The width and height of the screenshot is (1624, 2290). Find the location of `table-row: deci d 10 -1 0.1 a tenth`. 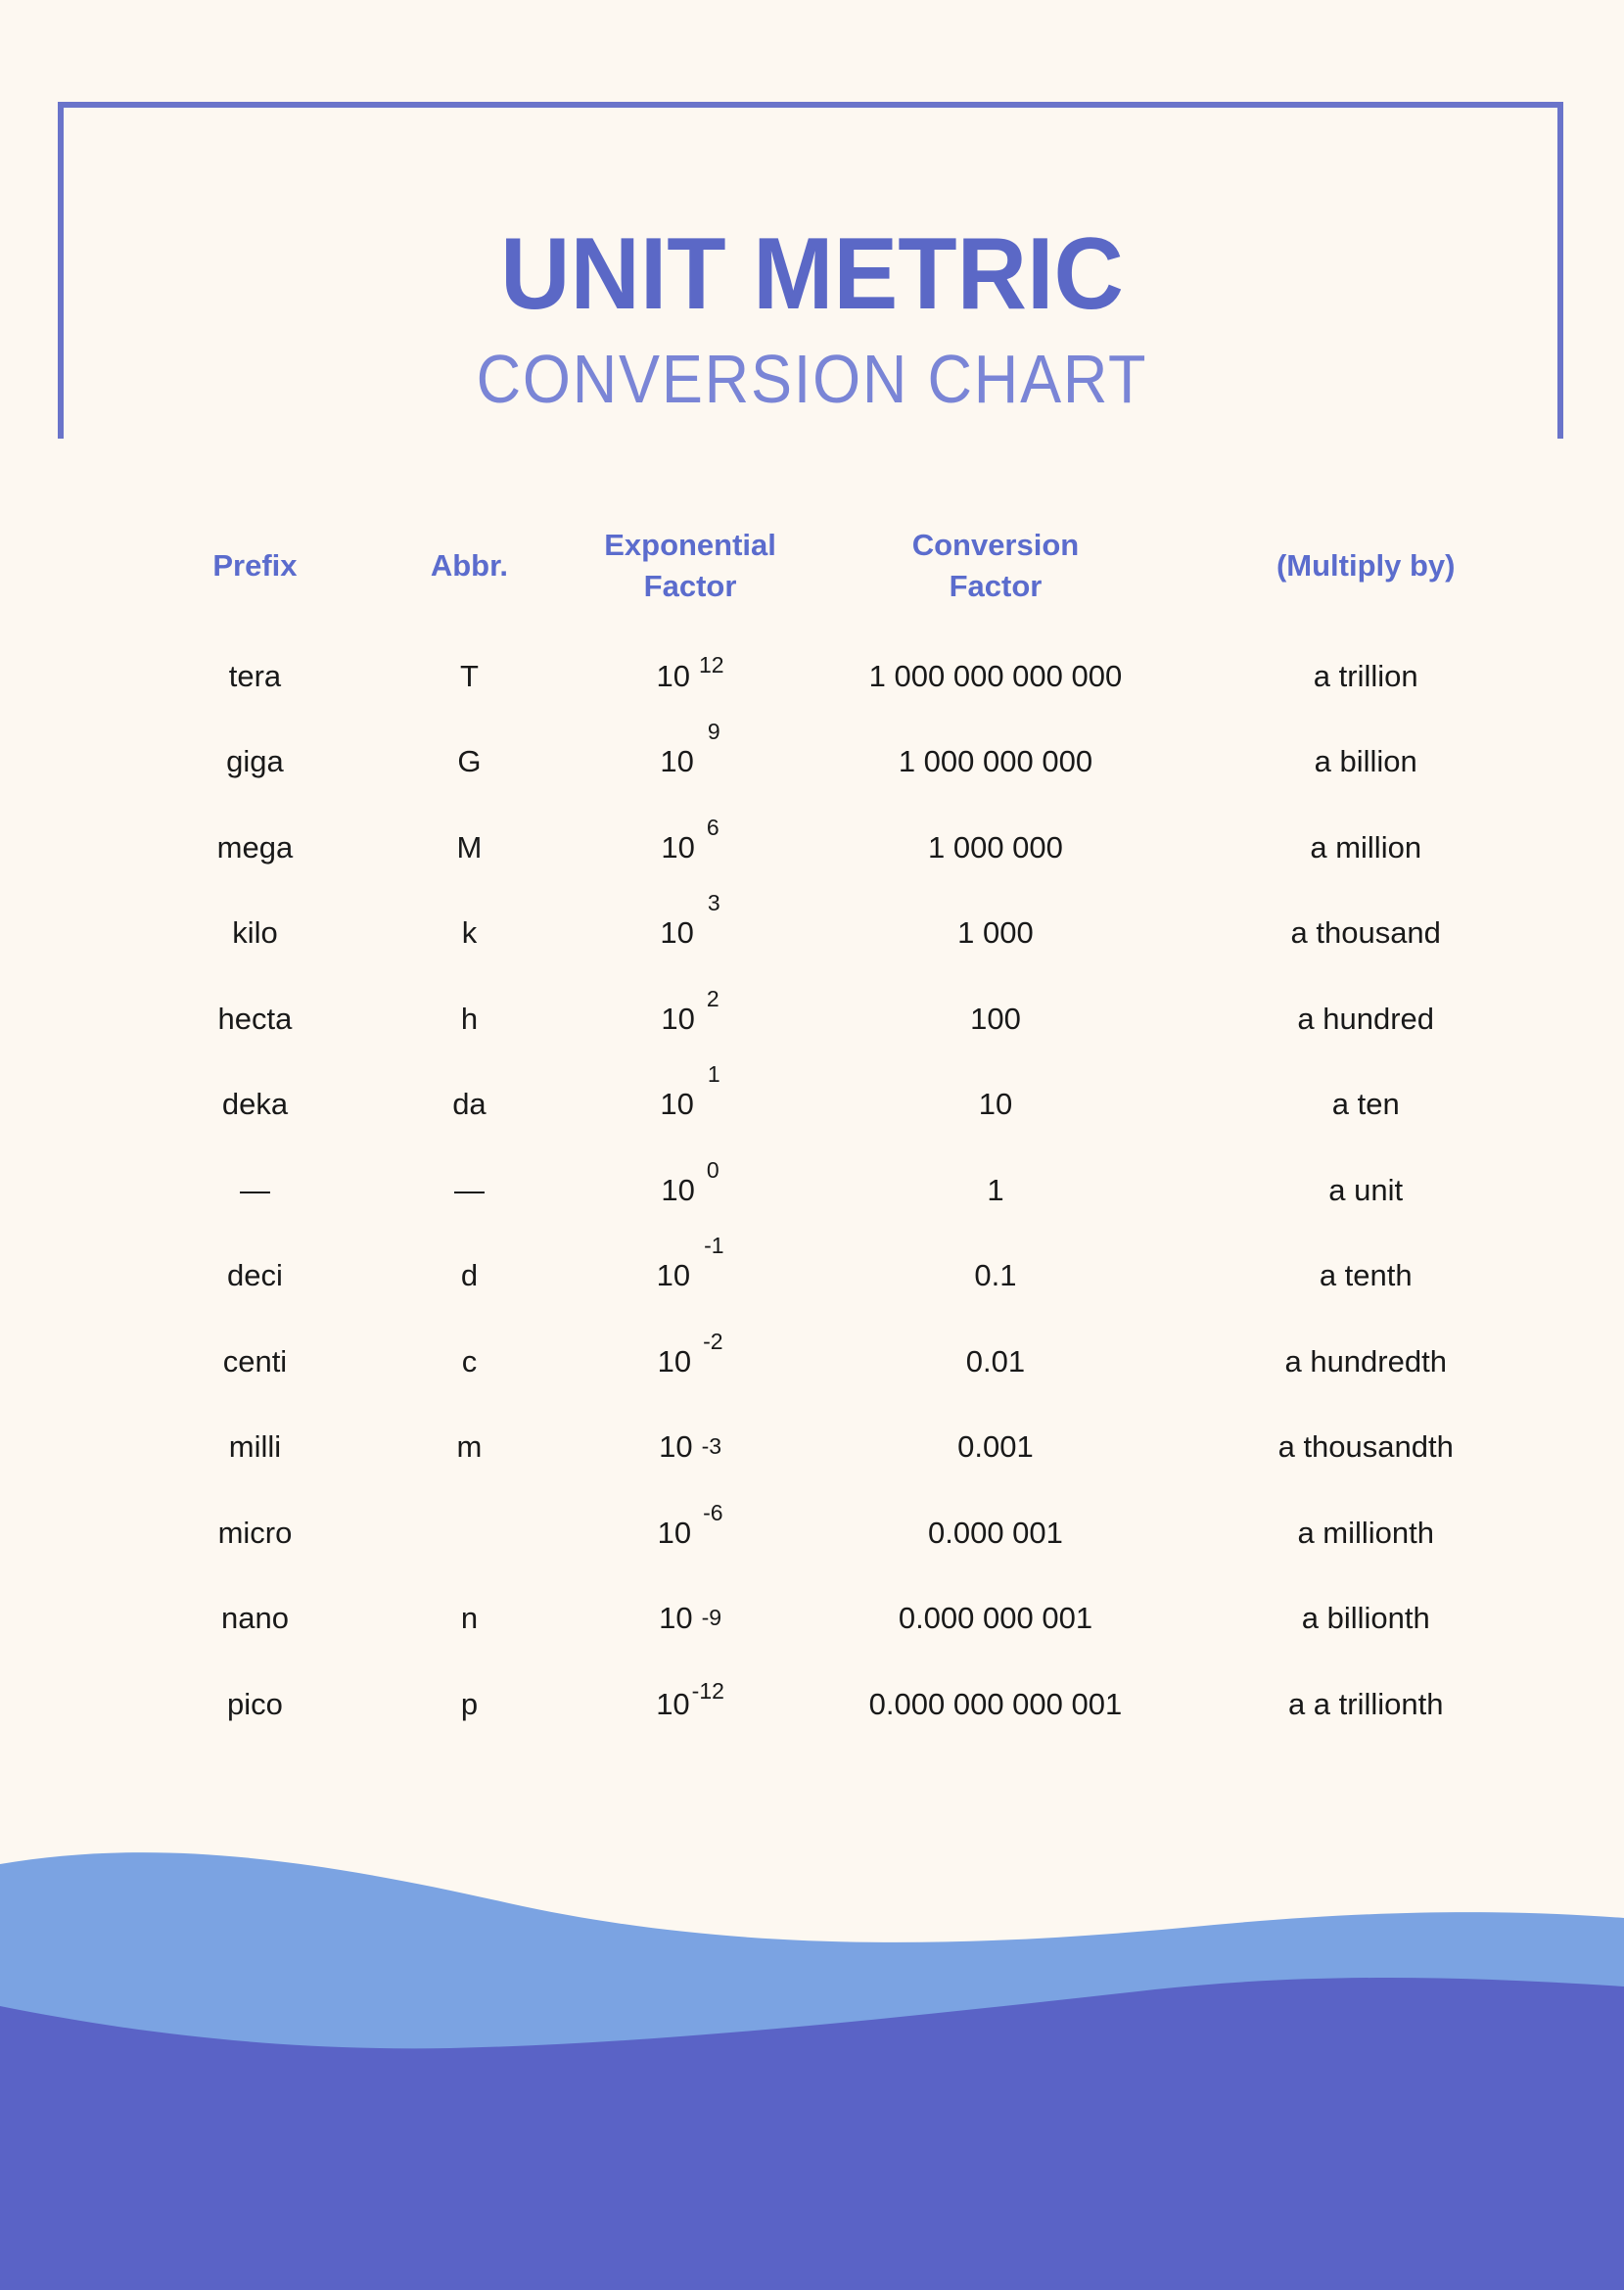

table-row: deci d 10 -1 0.1 a tenth is located at coordinates (812, 1276).